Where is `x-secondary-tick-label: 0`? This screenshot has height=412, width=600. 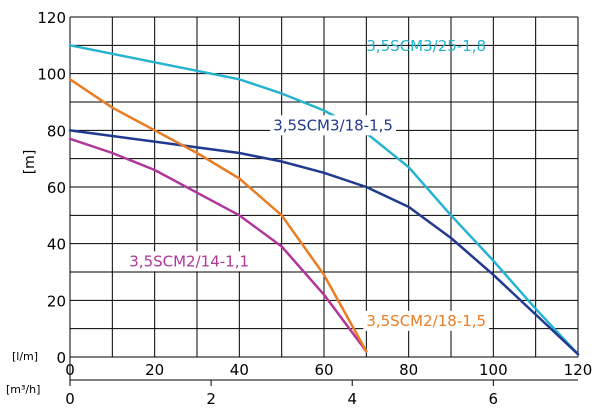 x-secondary-tick-label: 0 is located at coordinates (70, 399).